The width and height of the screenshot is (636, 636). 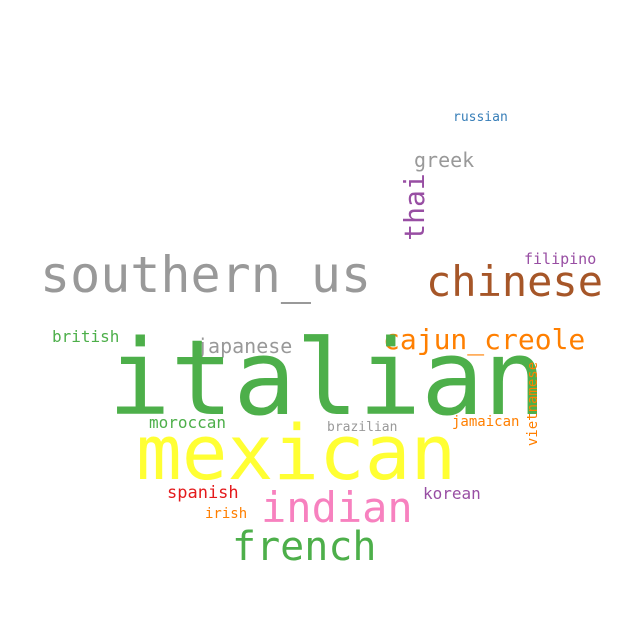 What do you see at coordinates (188, 422) in the screenshot?
I see `word-moroccan: moroccan` at bounding box center [188, 422].